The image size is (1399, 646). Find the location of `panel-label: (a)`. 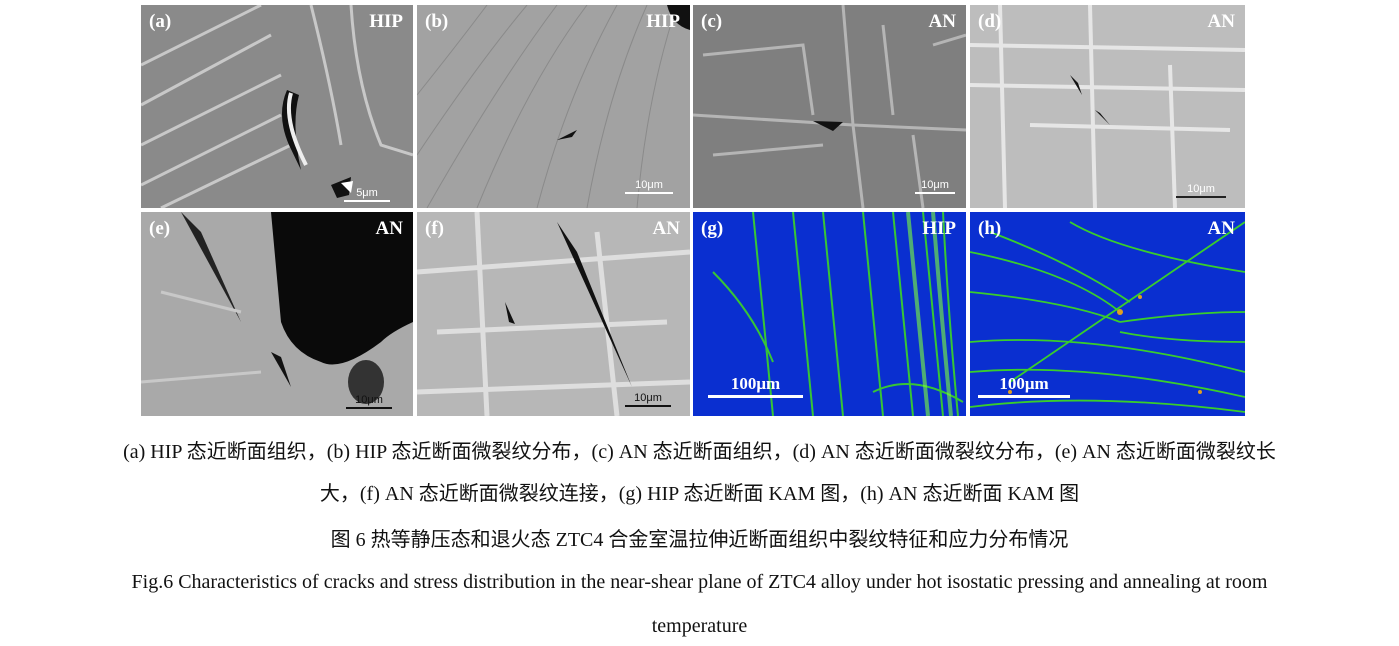

panel-label: (a) is located at coordinates (160, 21).